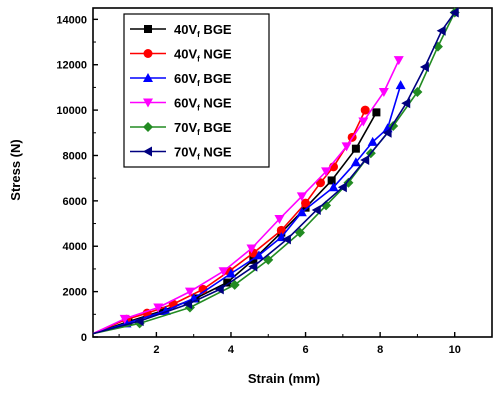  I want to click on legend-item-40vf-bge: 40Vf BGE, so click(181, 30).